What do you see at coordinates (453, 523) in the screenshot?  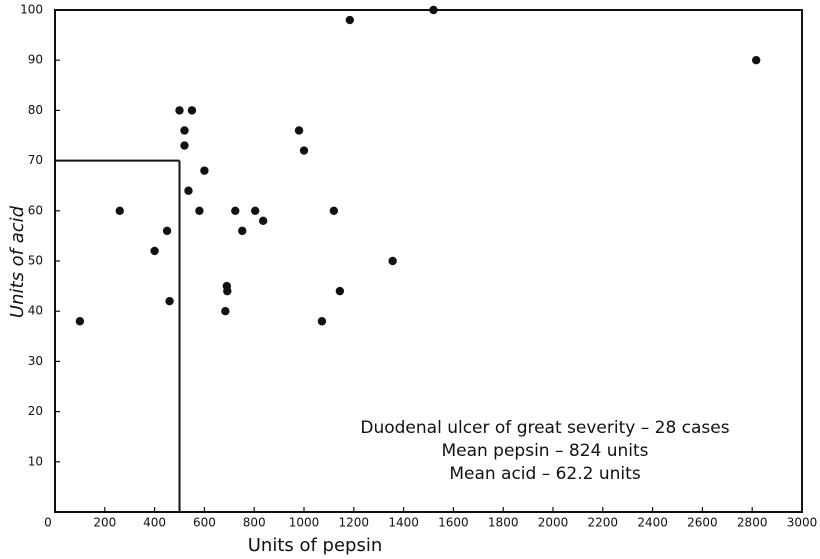 I see `x-tick-label: 1600` at bounding box center [453, 523].